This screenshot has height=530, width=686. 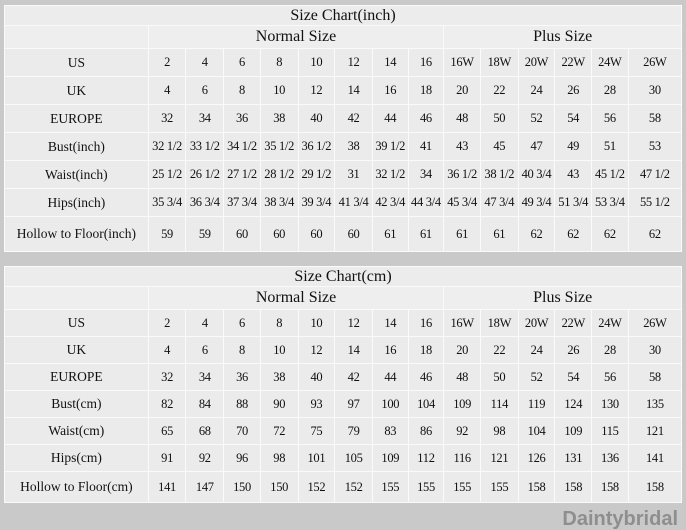 What do you see at coordinates (426, 404) in the screenshot?
I see `size-cell: 104` at bounding box center [426, 404].